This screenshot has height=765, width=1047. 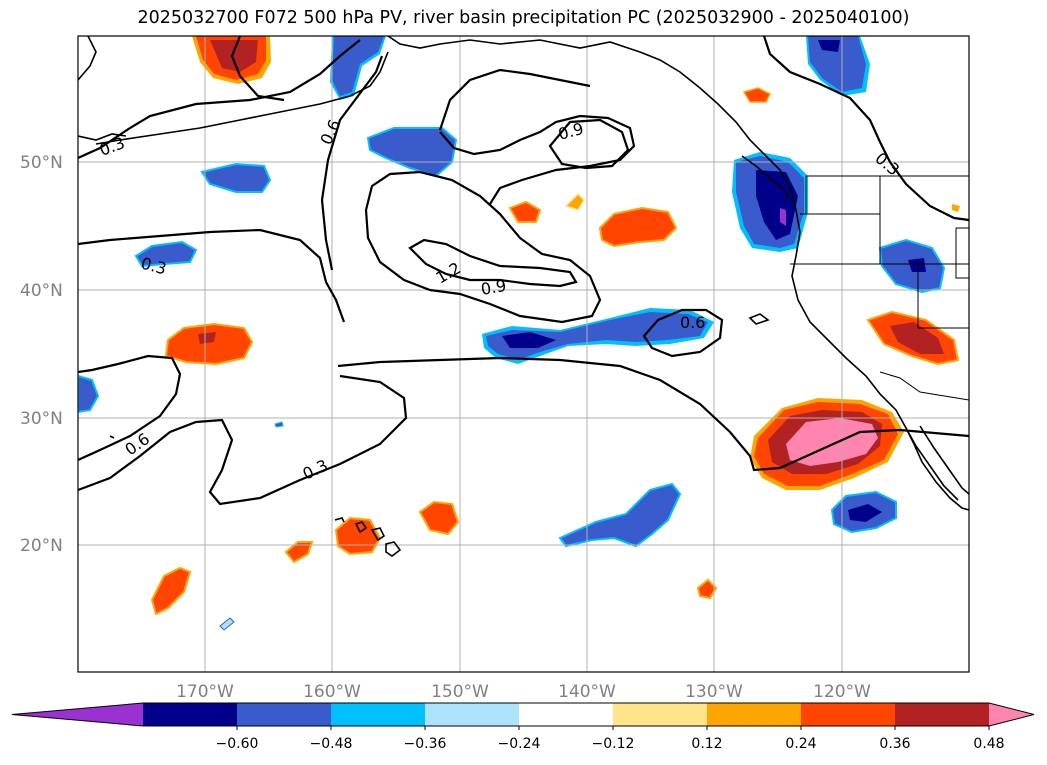 What do you see at coordinates (41, 354) in the screenshot?
I see `latitude-labels: 50°N 40°N 30°N 20°N` at bounding box center [41, 354].